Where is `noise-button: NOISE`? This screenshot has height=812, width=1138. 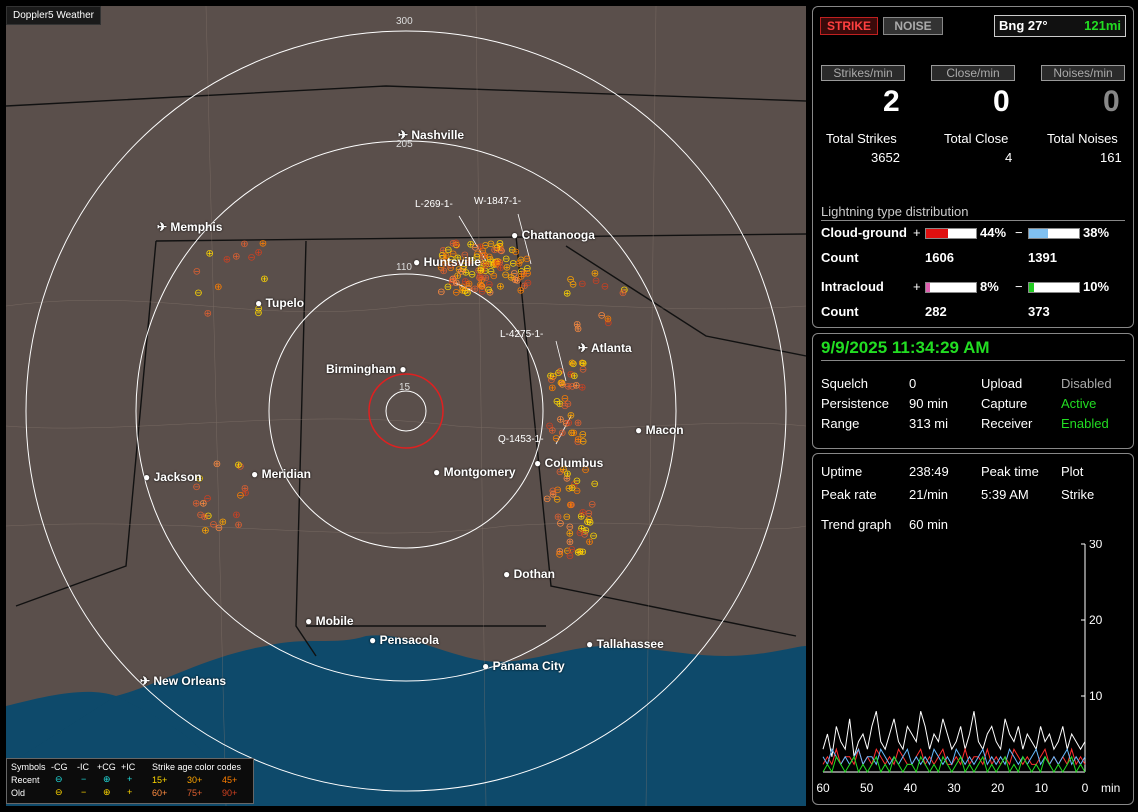 noise-button: NOISE is located at coordinates (913, 26).